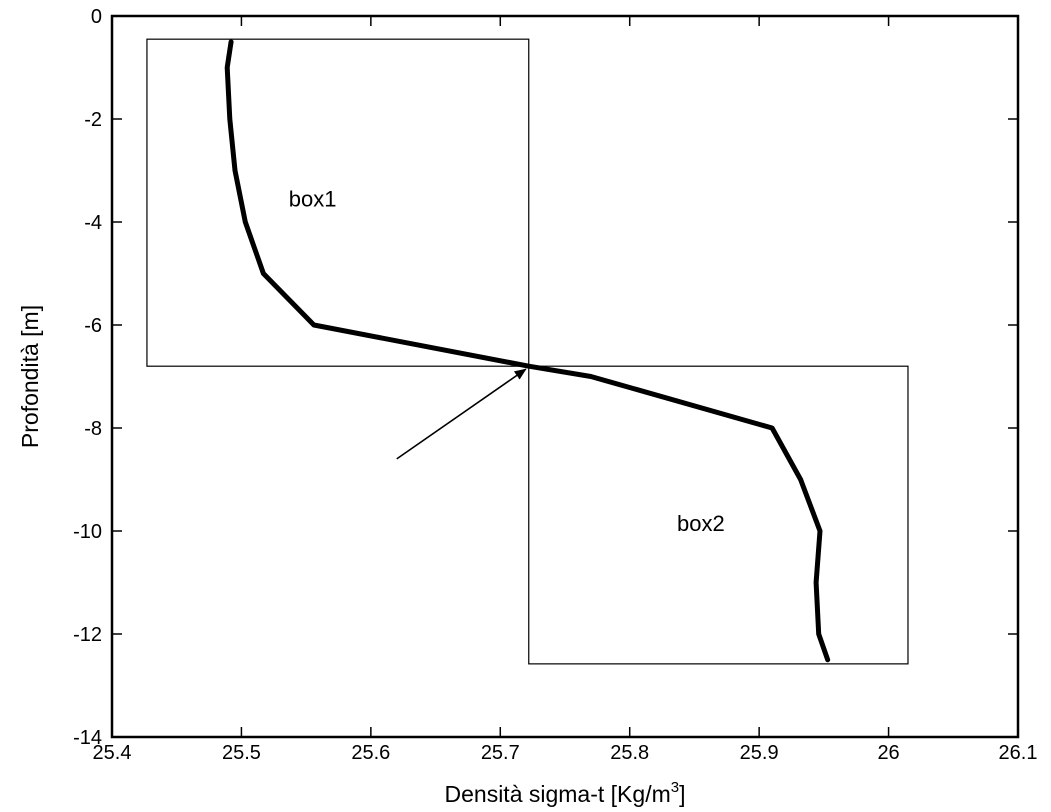 The height and width of the screenshot is (812, 1051). What do you see at coordinates (500, 753) in the screenshot?
I see `x-tick-label: 25.7` at bounding box center [500, 753].